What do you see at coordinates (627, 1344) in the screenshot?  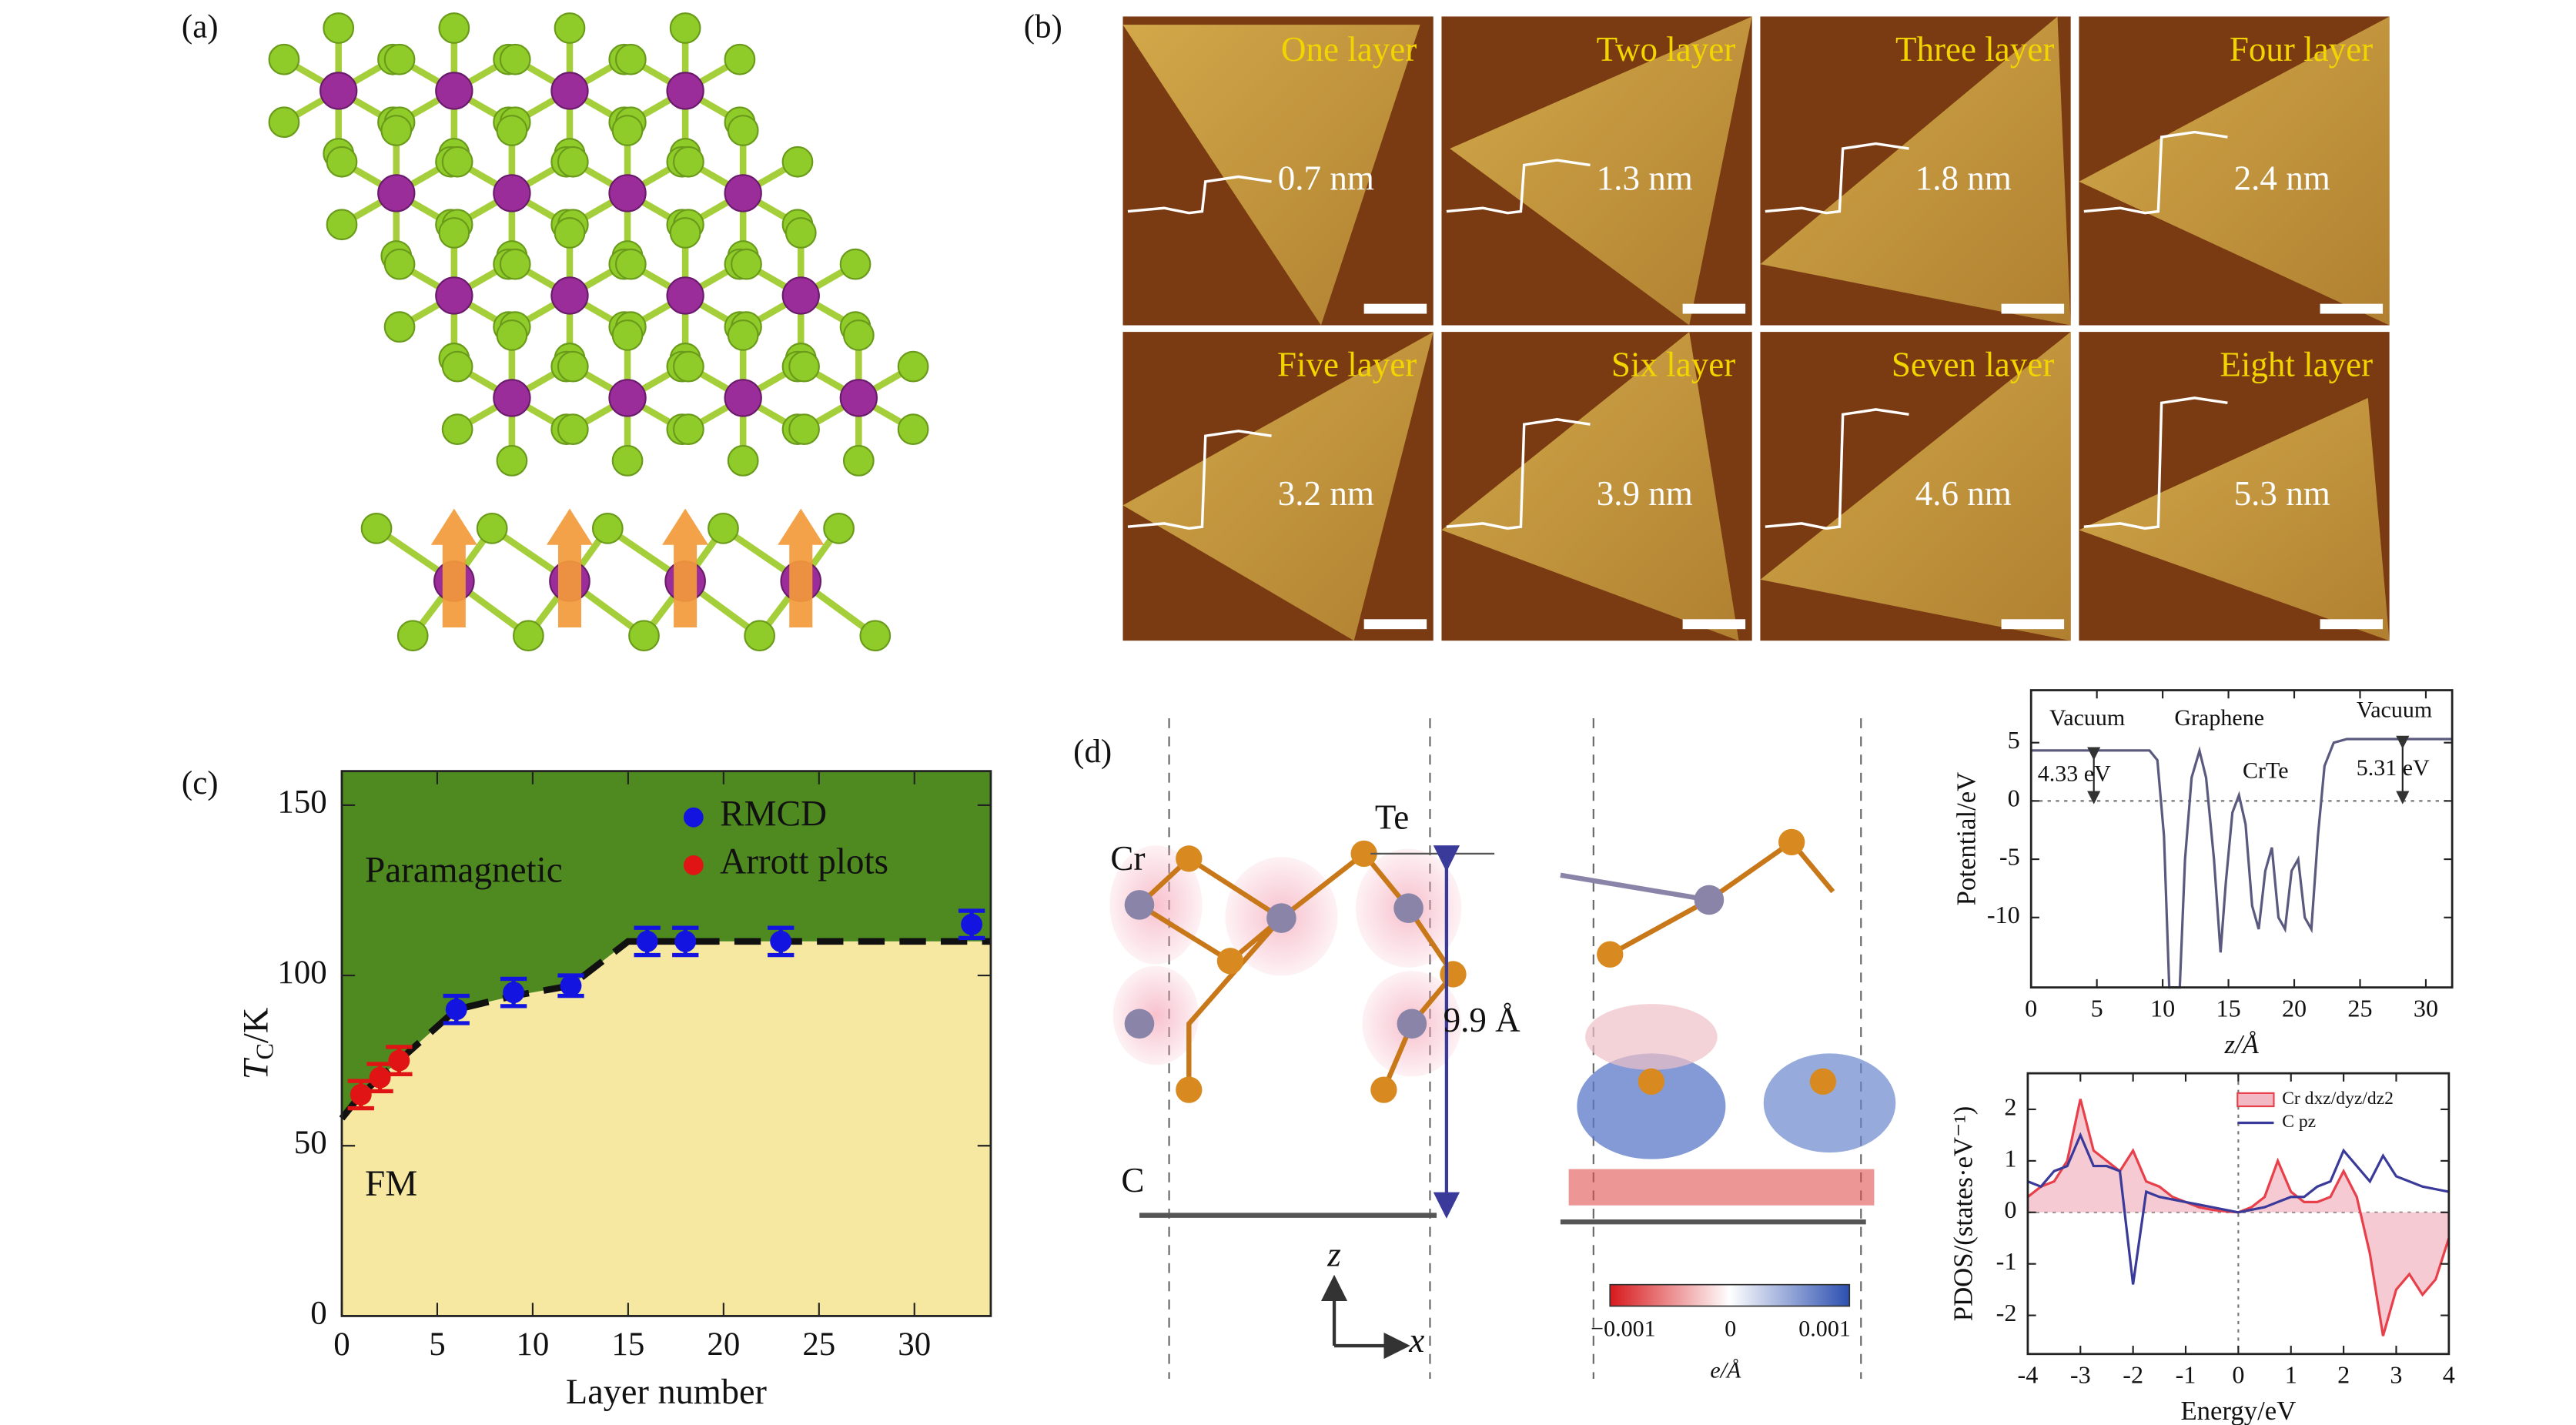 I see `x-tick-label: 15` at bounding box center [627, 1344].